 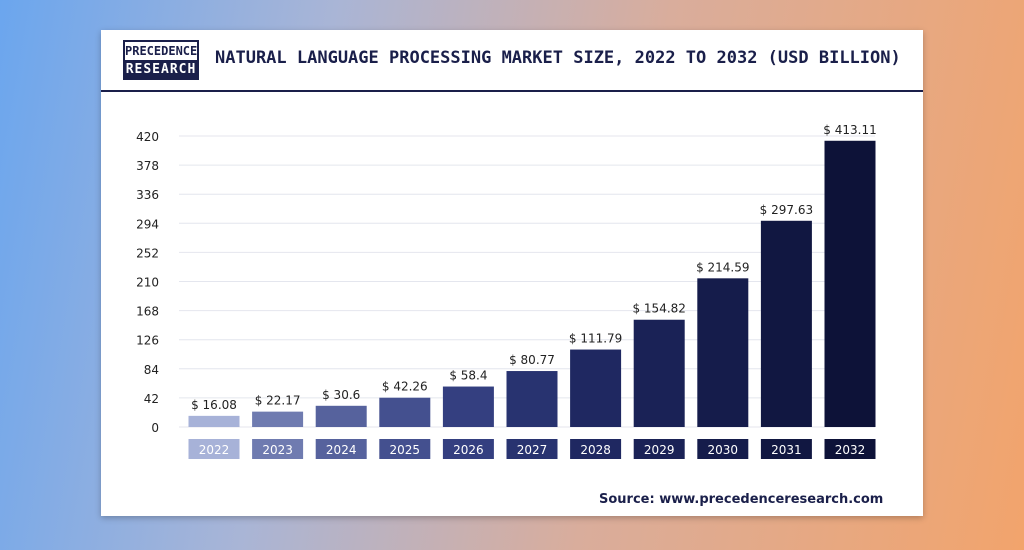 I want to click on source-text: Source: www.precedenceresearch.com, so click(x=741, y=499).